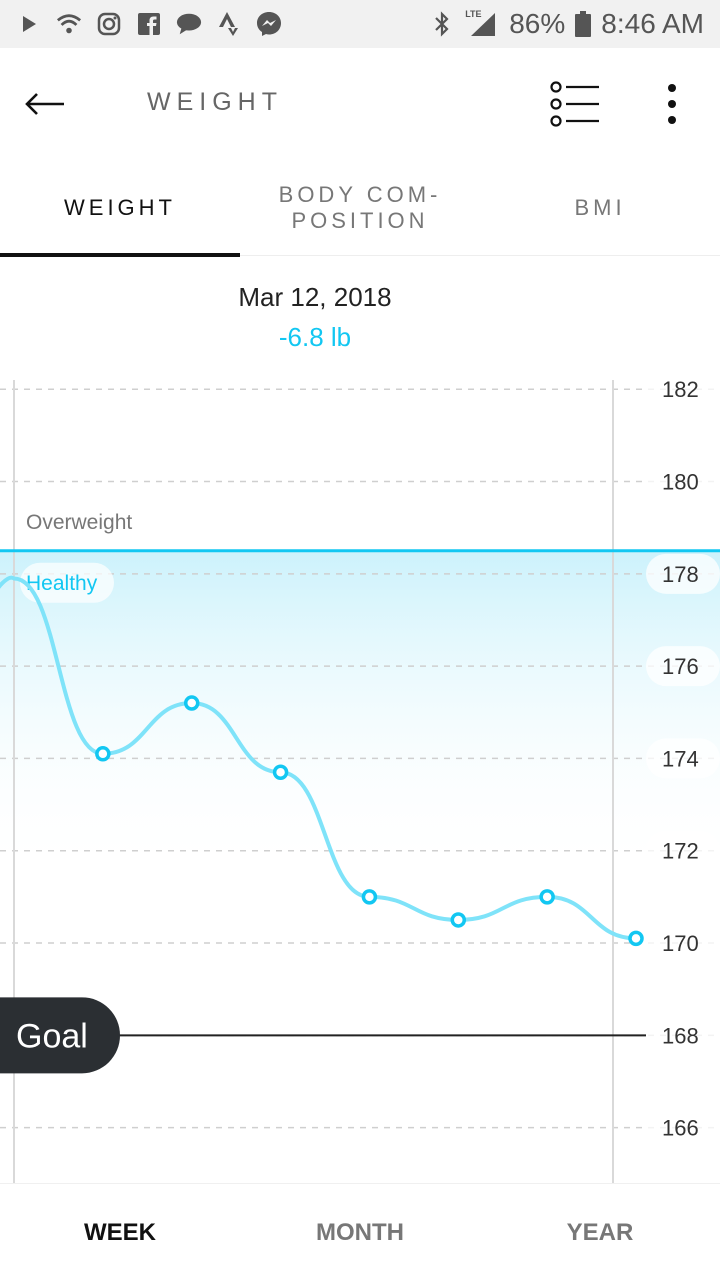 Image resolution: width=720 pixels, height=1281 pixels. Describe the element at coordinates (52, 1036) in the screenshot. I see `goal-label: Goal` at that location.